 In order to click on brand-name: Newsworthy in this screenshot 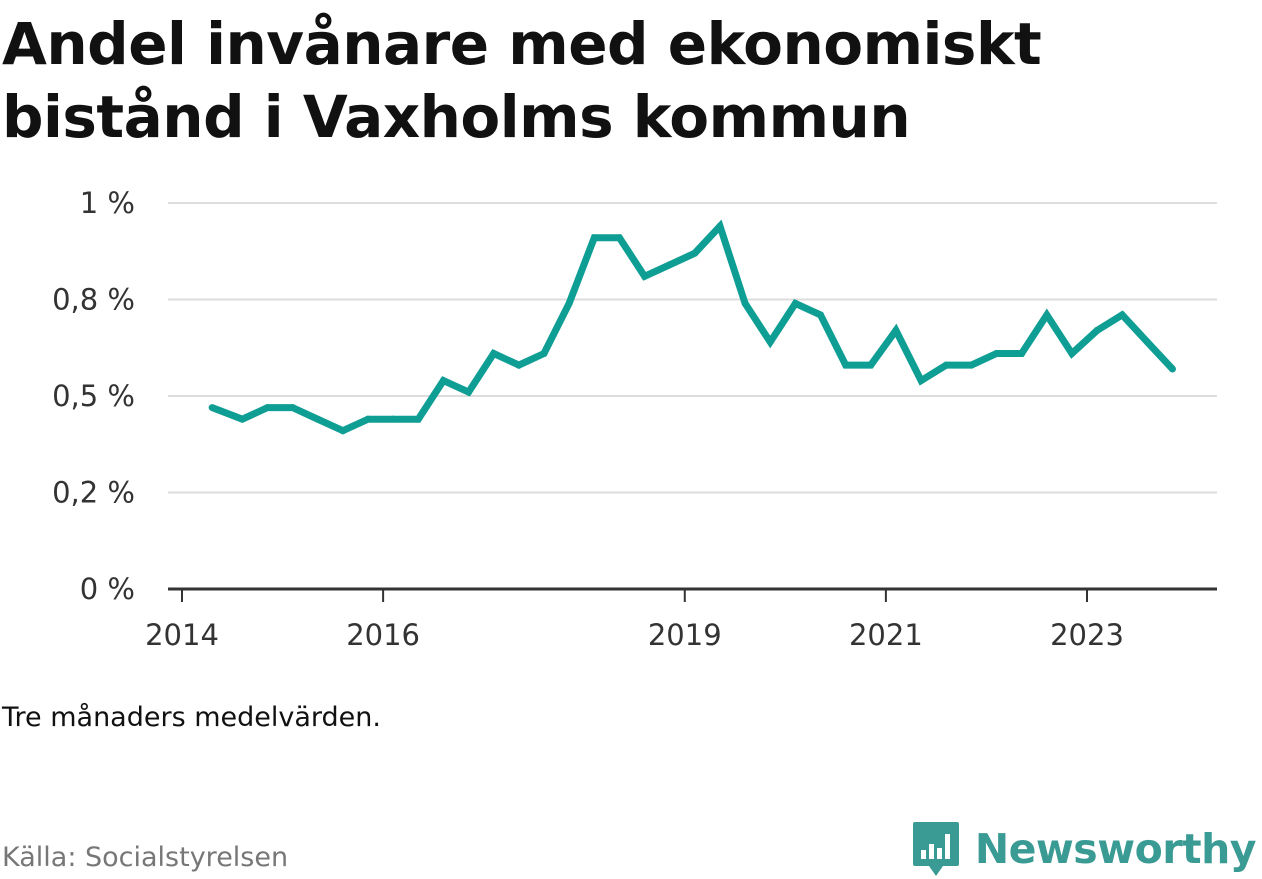, I will do `click(1115, 849)`.